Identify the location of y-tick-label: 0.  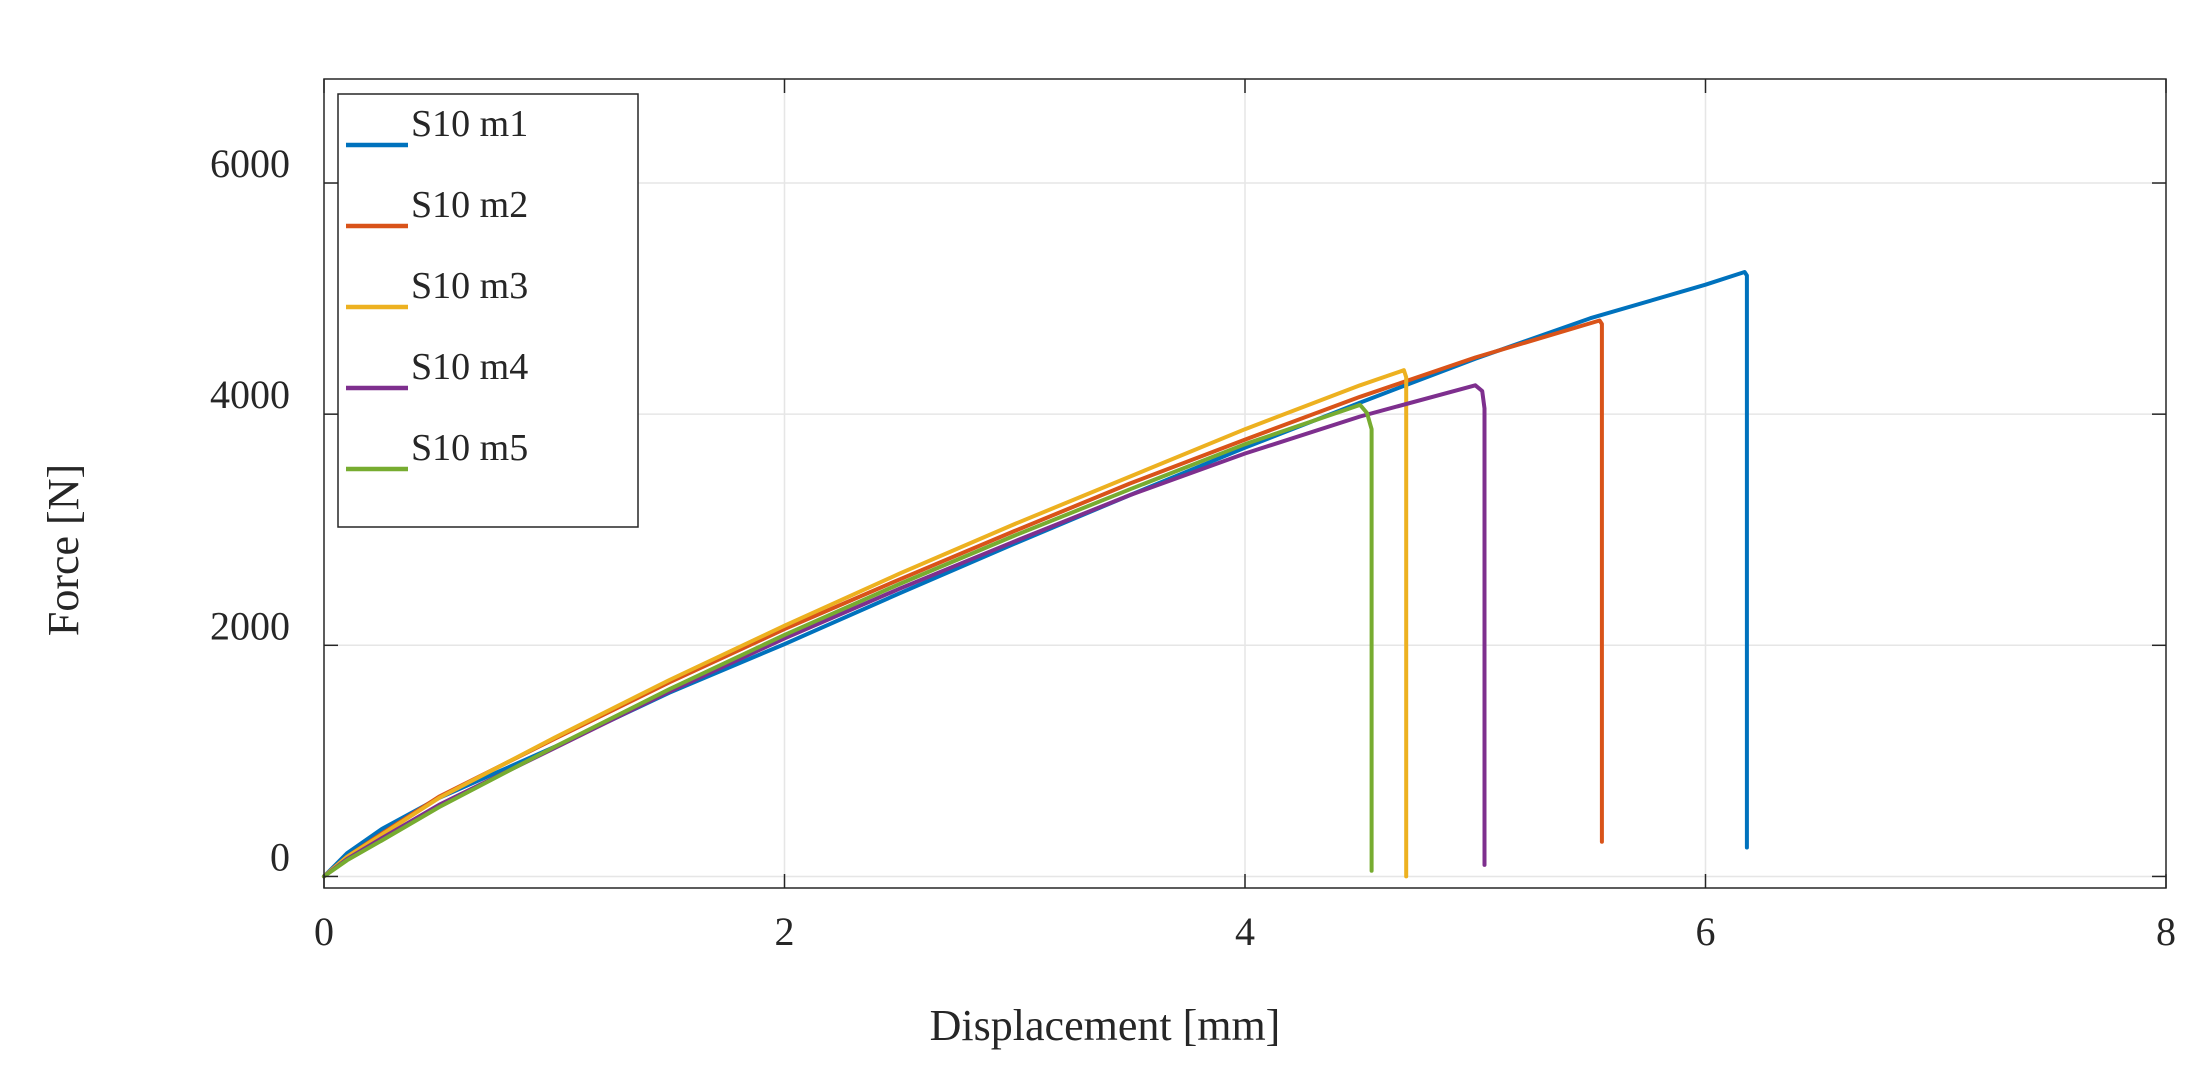
(280, 856).